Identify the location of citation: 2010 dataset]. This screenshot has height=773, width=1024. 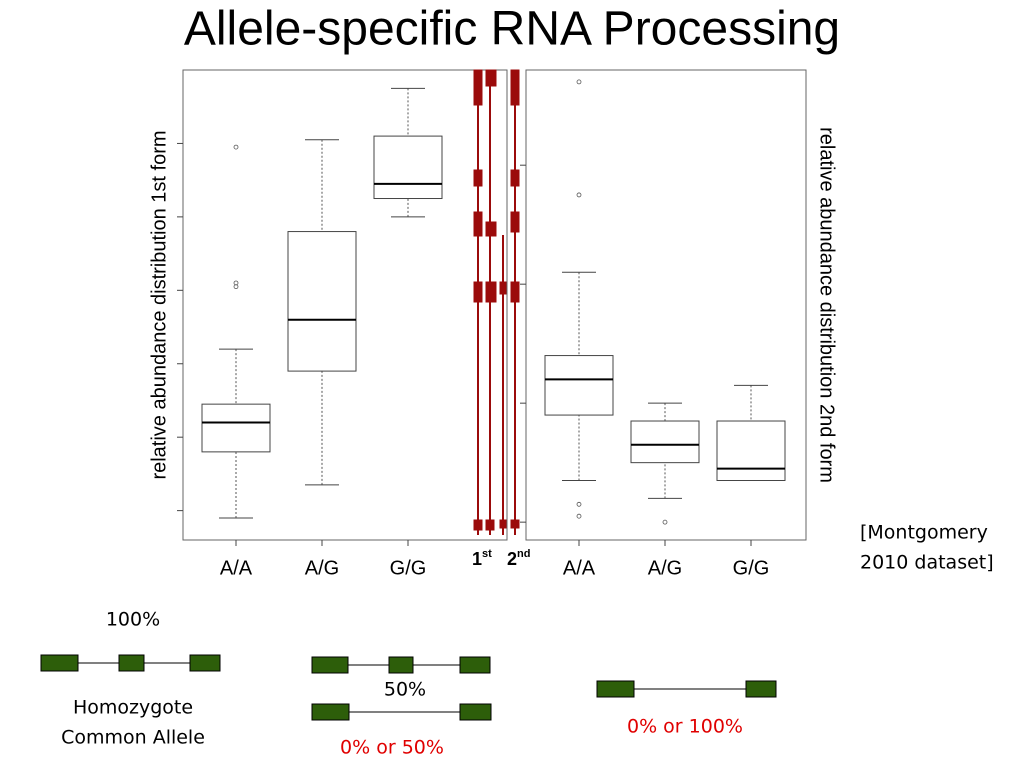
(927, 563).